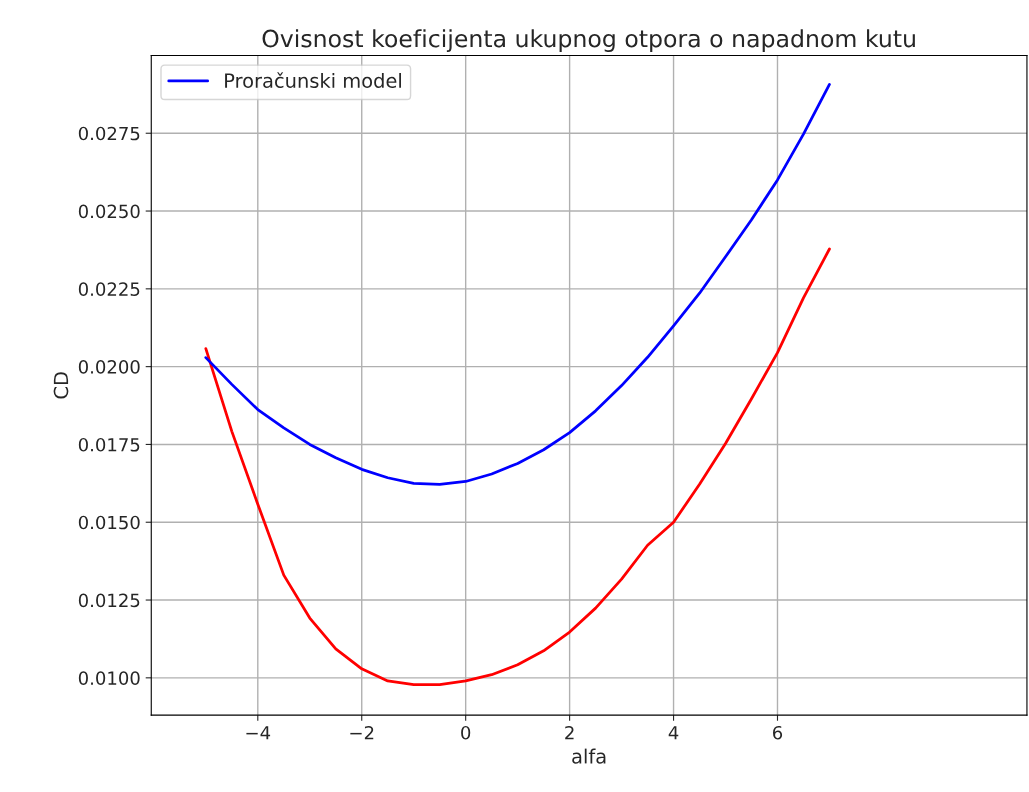 The width and height of the screenshot is (1029, 792). What do you see at coordinates (258, 733) in the screenshot?
I see `x-tick-label: −4` at bounding box center [258, 733].